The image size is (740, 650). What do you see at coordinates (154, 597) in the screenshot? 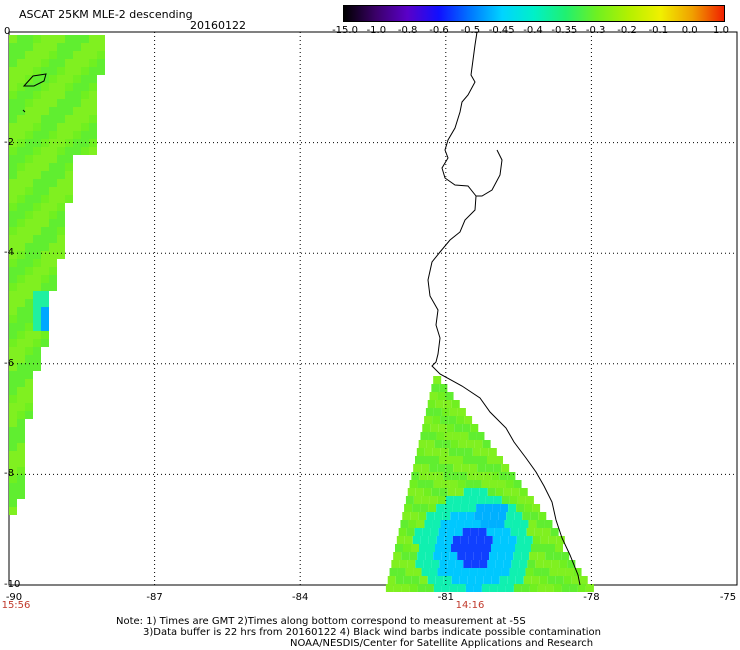
I see `lon-tick-label: -87` at bounding box center [154, 597].